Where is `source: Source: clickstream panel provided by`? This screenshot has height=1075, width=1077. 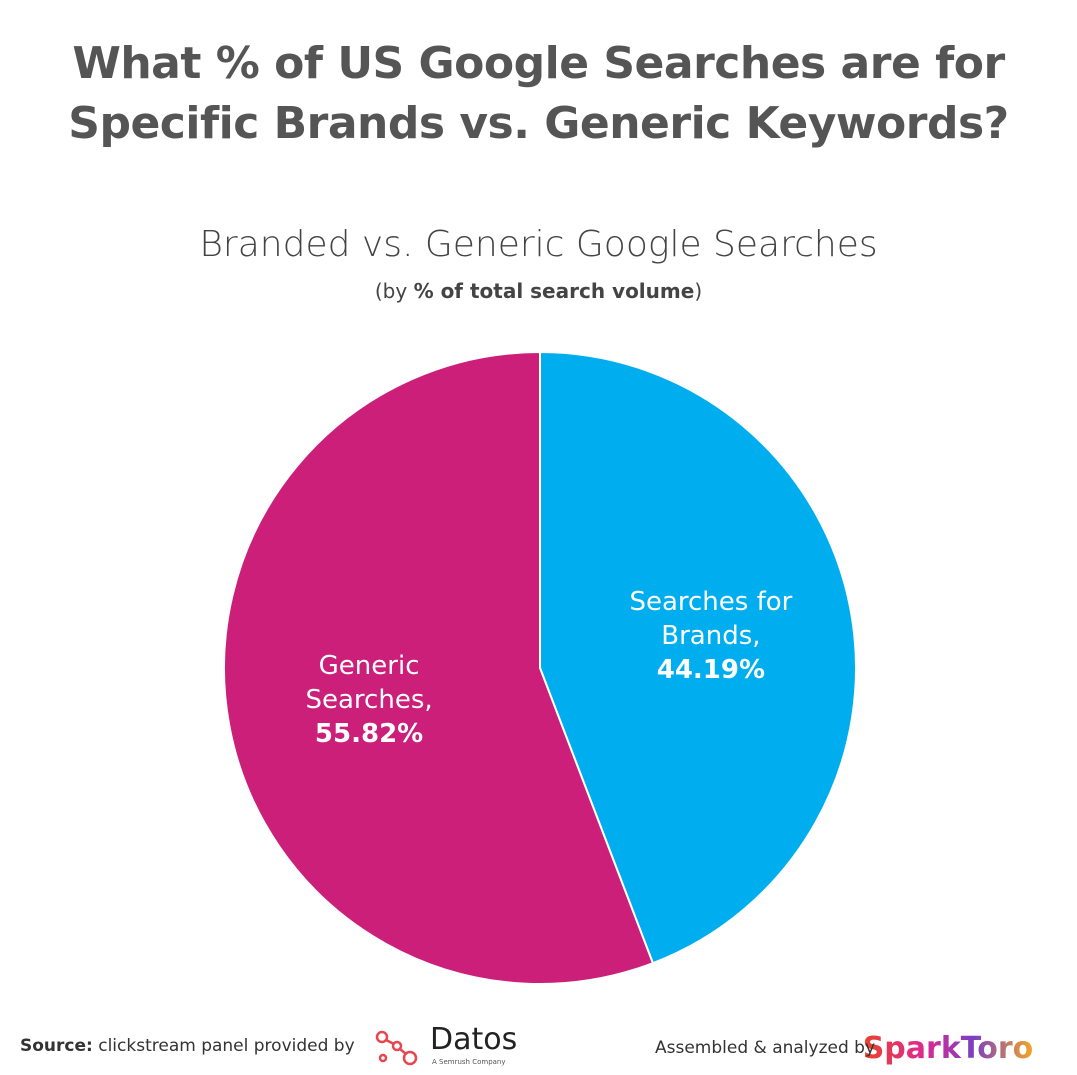 source: Source: clickstream panel provided by is located at coordinates (187, 1046).